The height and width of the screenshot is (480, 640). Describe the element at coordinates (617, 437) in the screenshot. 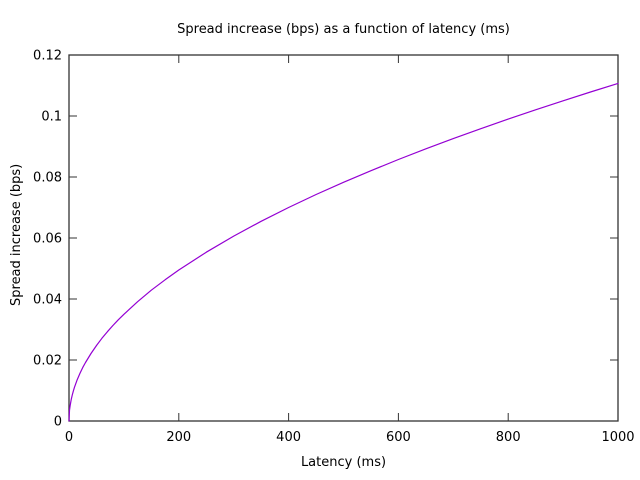

I see `x-tick-label: 1000` at that location.